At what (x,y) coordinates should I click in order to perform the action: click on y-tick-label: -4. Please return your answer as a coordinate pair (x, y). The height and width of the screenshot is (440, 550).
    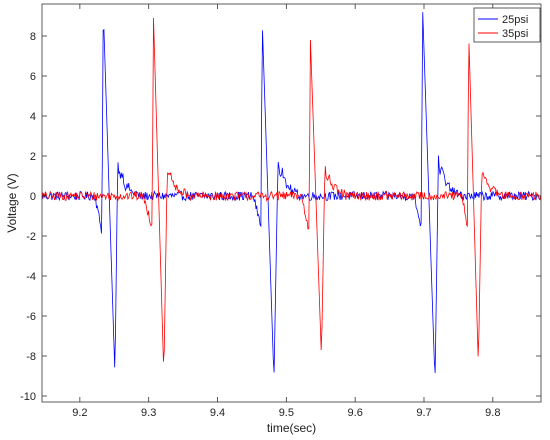
    Looking at the image, I should click on (31, 277).